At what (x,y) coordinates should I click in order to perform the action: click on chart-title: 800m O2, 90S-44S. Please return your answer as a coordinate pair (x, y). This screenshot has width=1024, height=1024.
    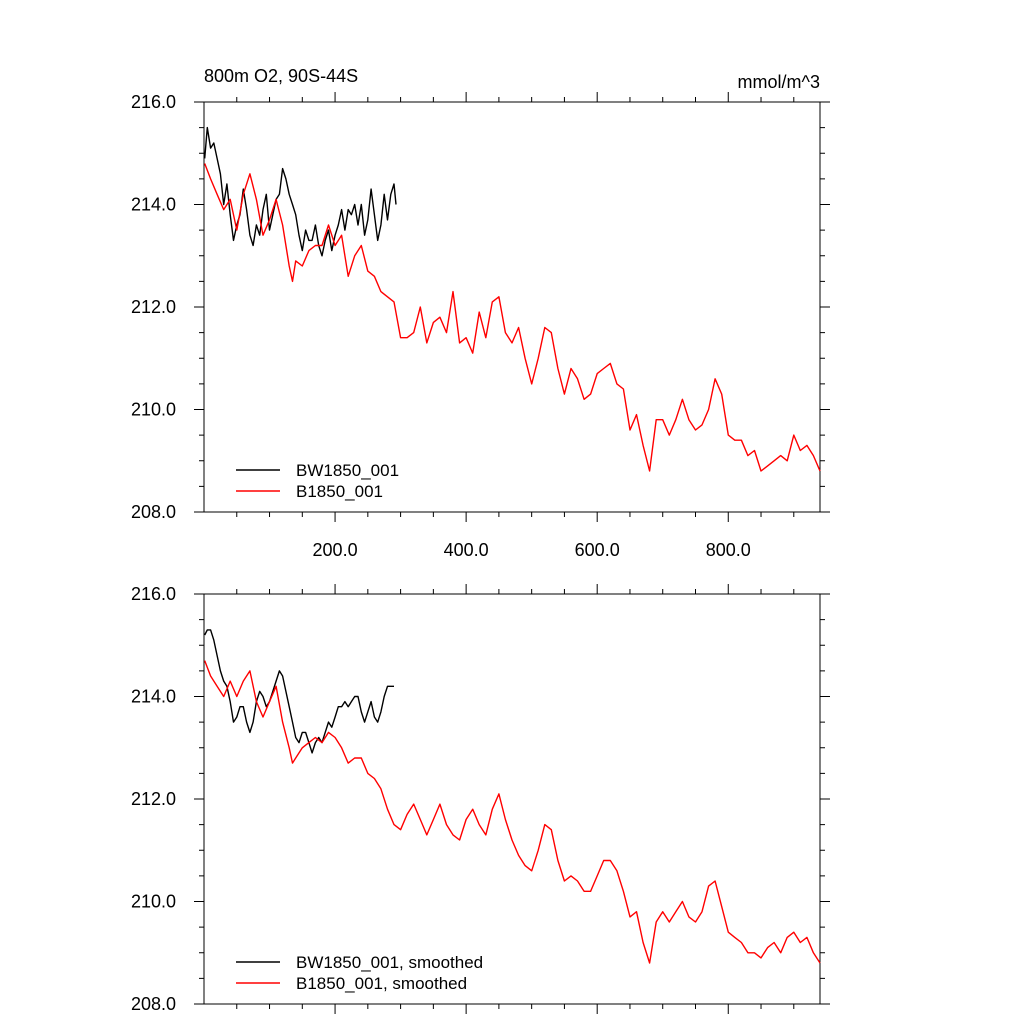
    Looking at the image, I should click on (281, 76).